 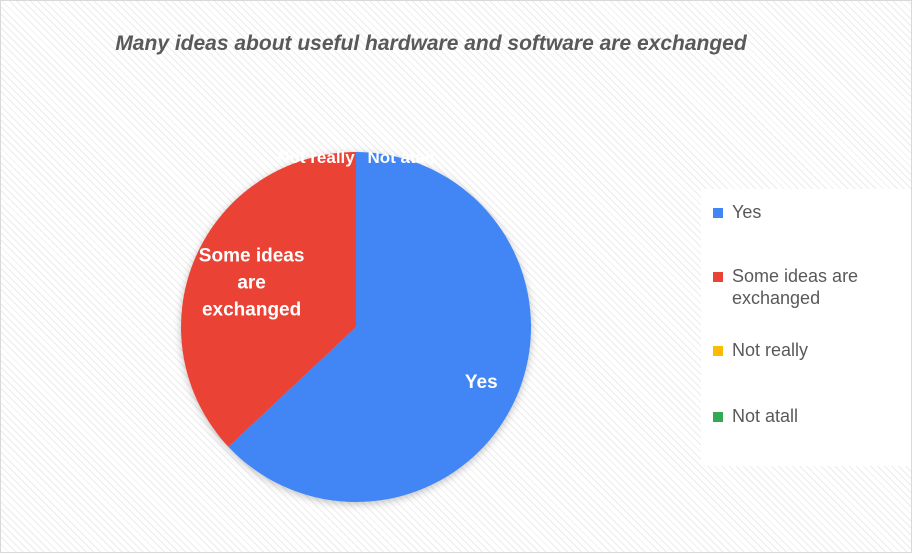 I want to click on legend-item-not-really: Not really, so click(x=810, y=350).